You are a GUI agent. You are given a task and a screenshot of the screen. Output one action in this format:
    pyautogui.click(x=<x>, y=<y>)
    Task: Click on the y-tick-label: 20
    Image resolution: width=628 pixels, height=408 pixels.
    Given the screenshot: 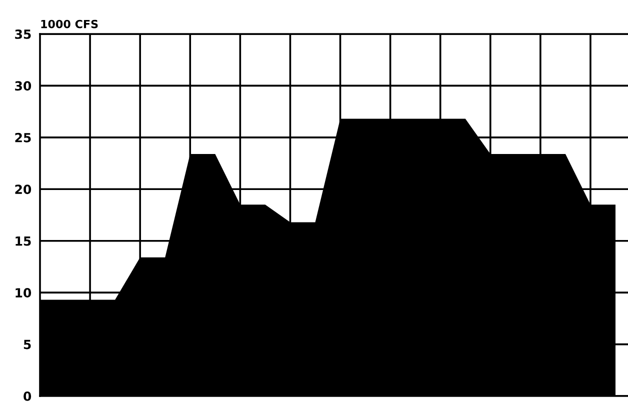 What is the action you would take?
    pyautogui.click(x=23, y=189)
    